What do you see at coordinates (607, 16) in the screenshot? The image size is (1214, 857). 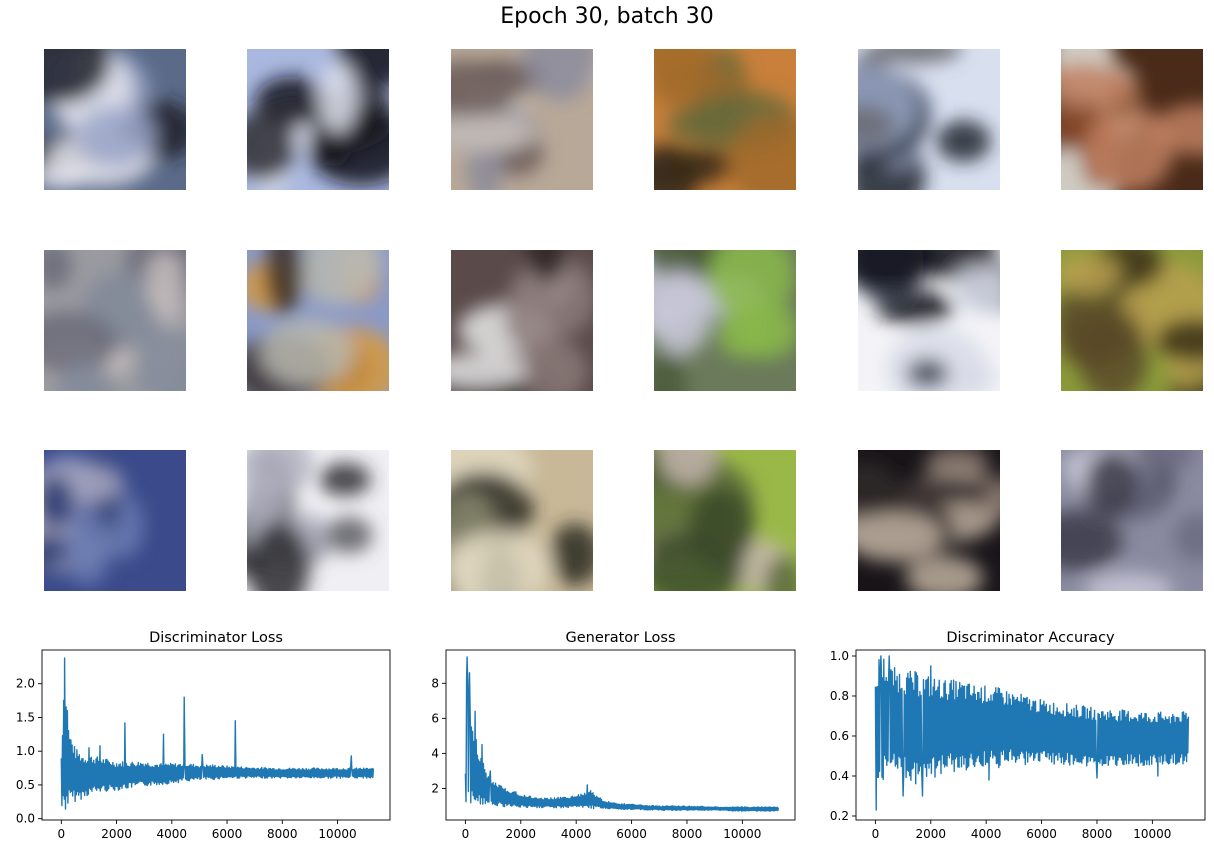 I see `figure-title: Epoch 30, batch 30` at bounding box center [607, 16].